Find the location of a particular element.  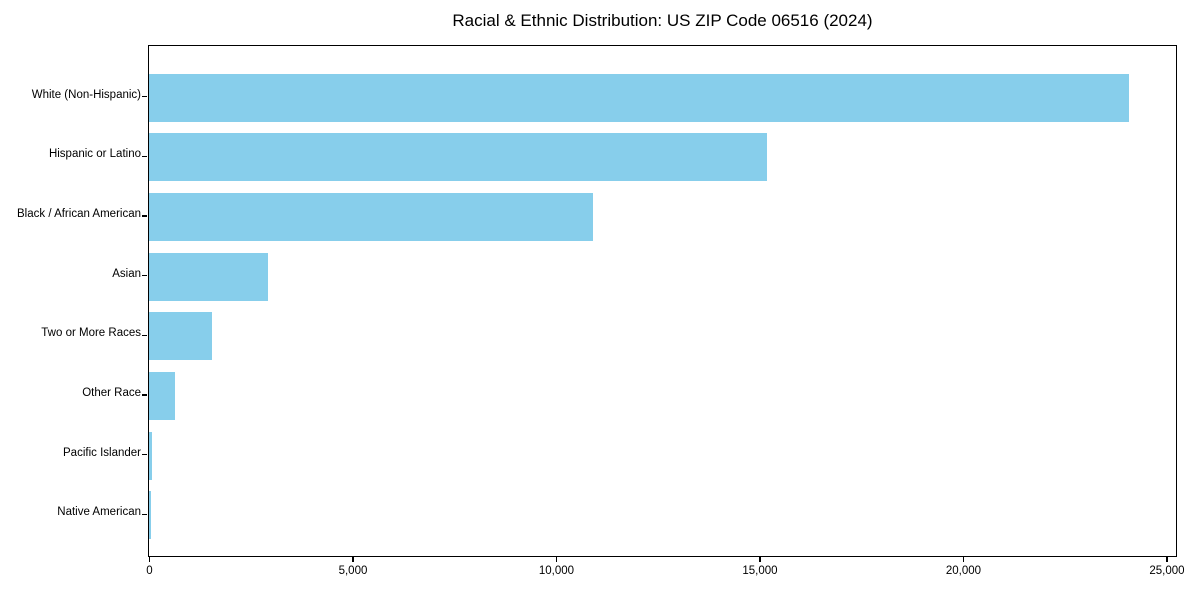

y-tick-label: Two or More Races is located at coordinates (91, 333).